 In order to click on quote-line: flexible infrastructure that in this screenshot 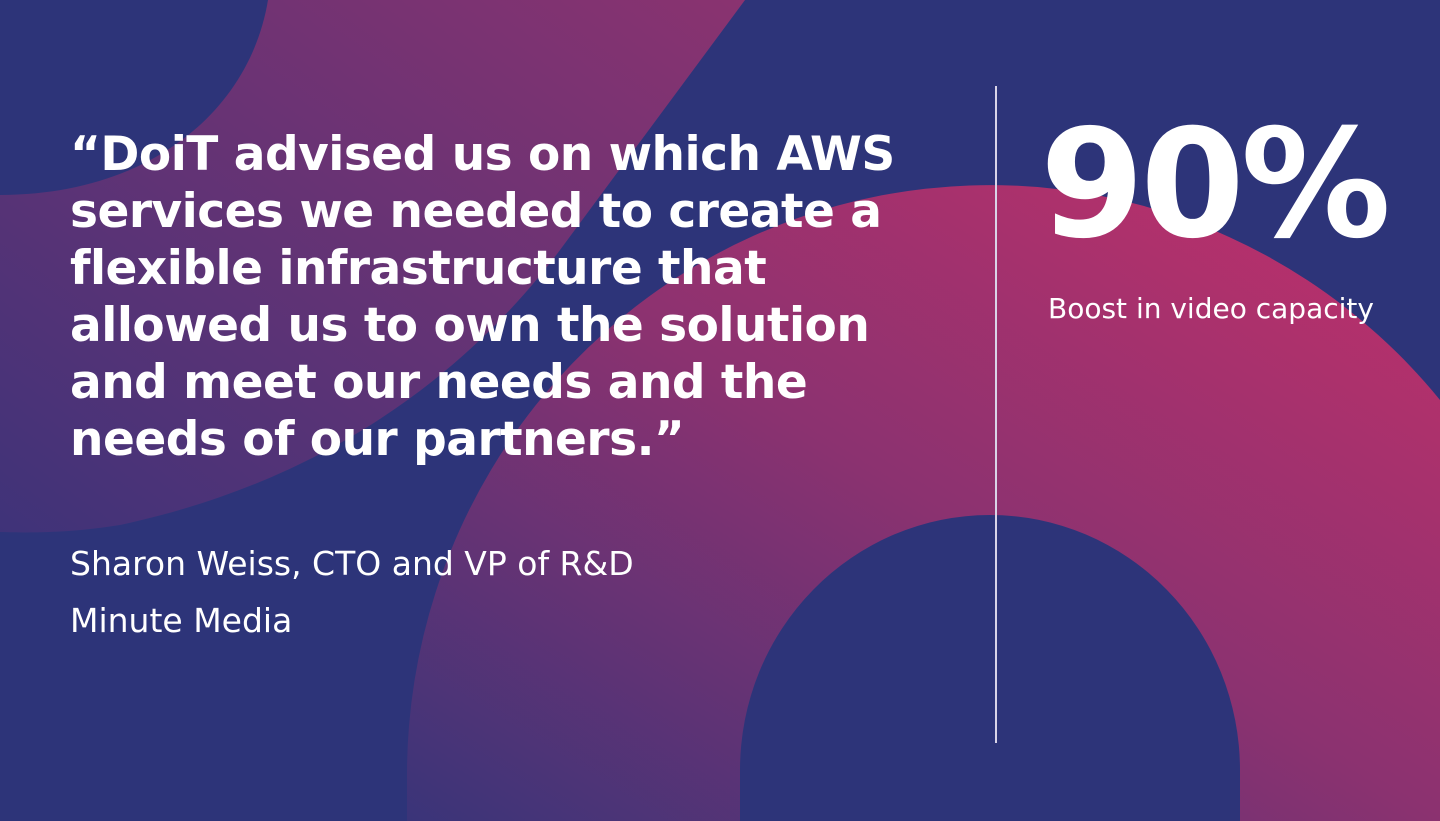, I will do `click(418, 268)`.